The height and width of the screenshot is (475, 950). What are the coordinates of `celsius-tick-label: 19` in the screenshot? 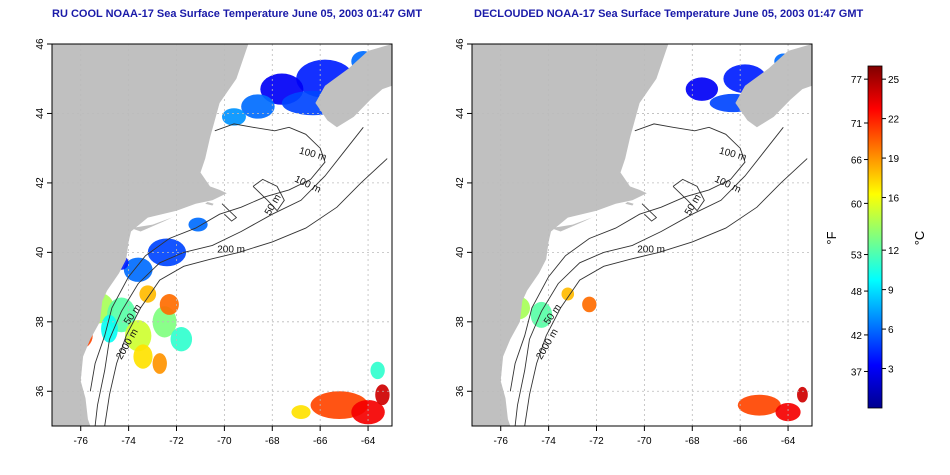 It's located at (894, 159).